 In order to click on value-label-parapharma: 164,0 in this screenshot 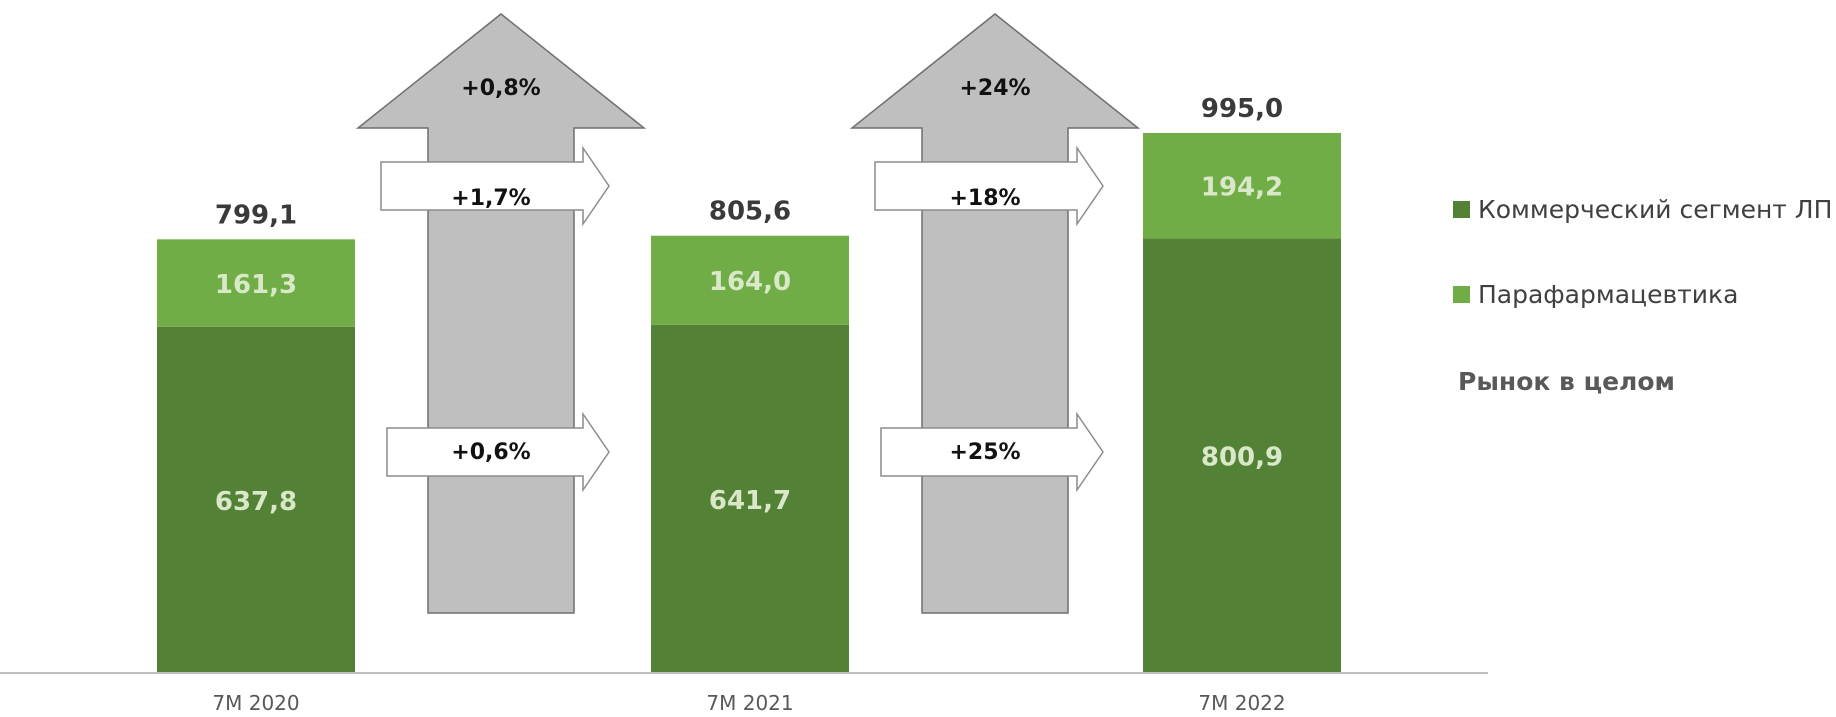, I will do `click(750, 282)`.